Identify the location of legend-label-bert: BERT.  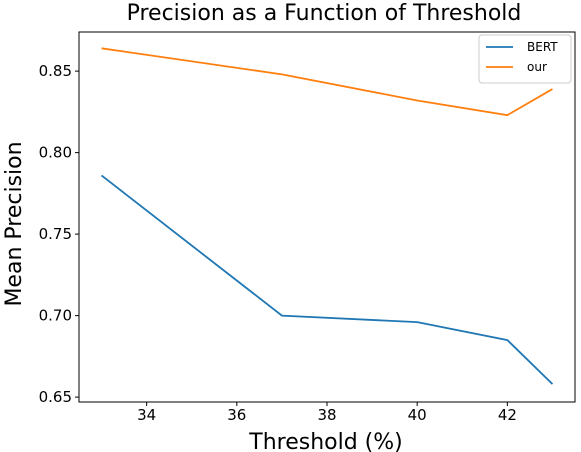
(542, 47).